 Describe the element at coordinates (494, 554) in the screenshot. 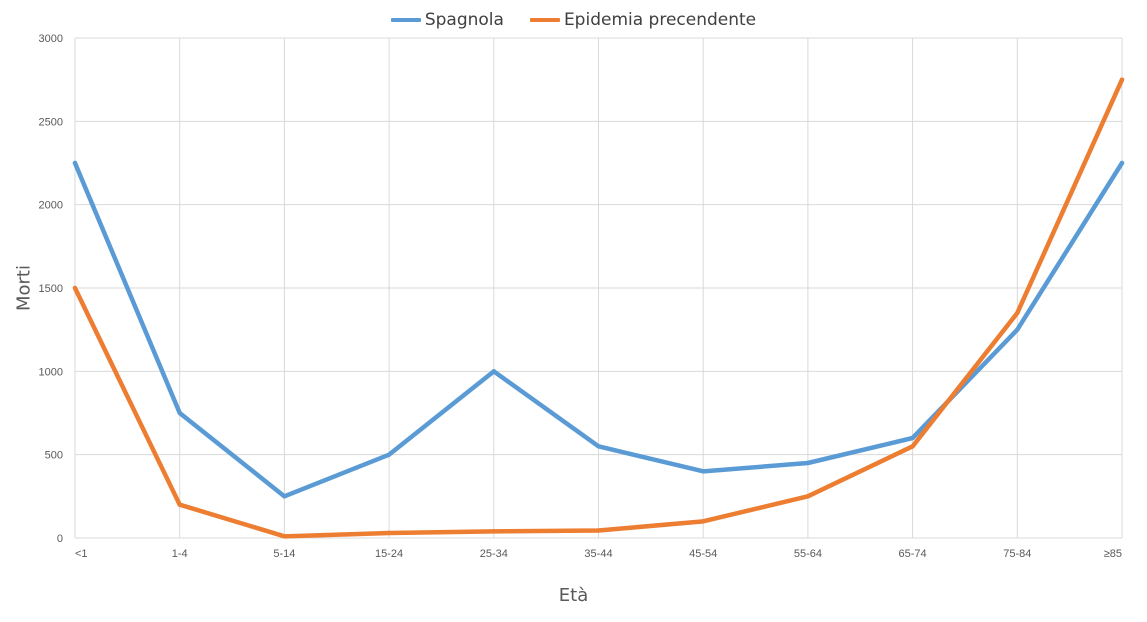

I see `x-tick-label: 25-34` at that location.